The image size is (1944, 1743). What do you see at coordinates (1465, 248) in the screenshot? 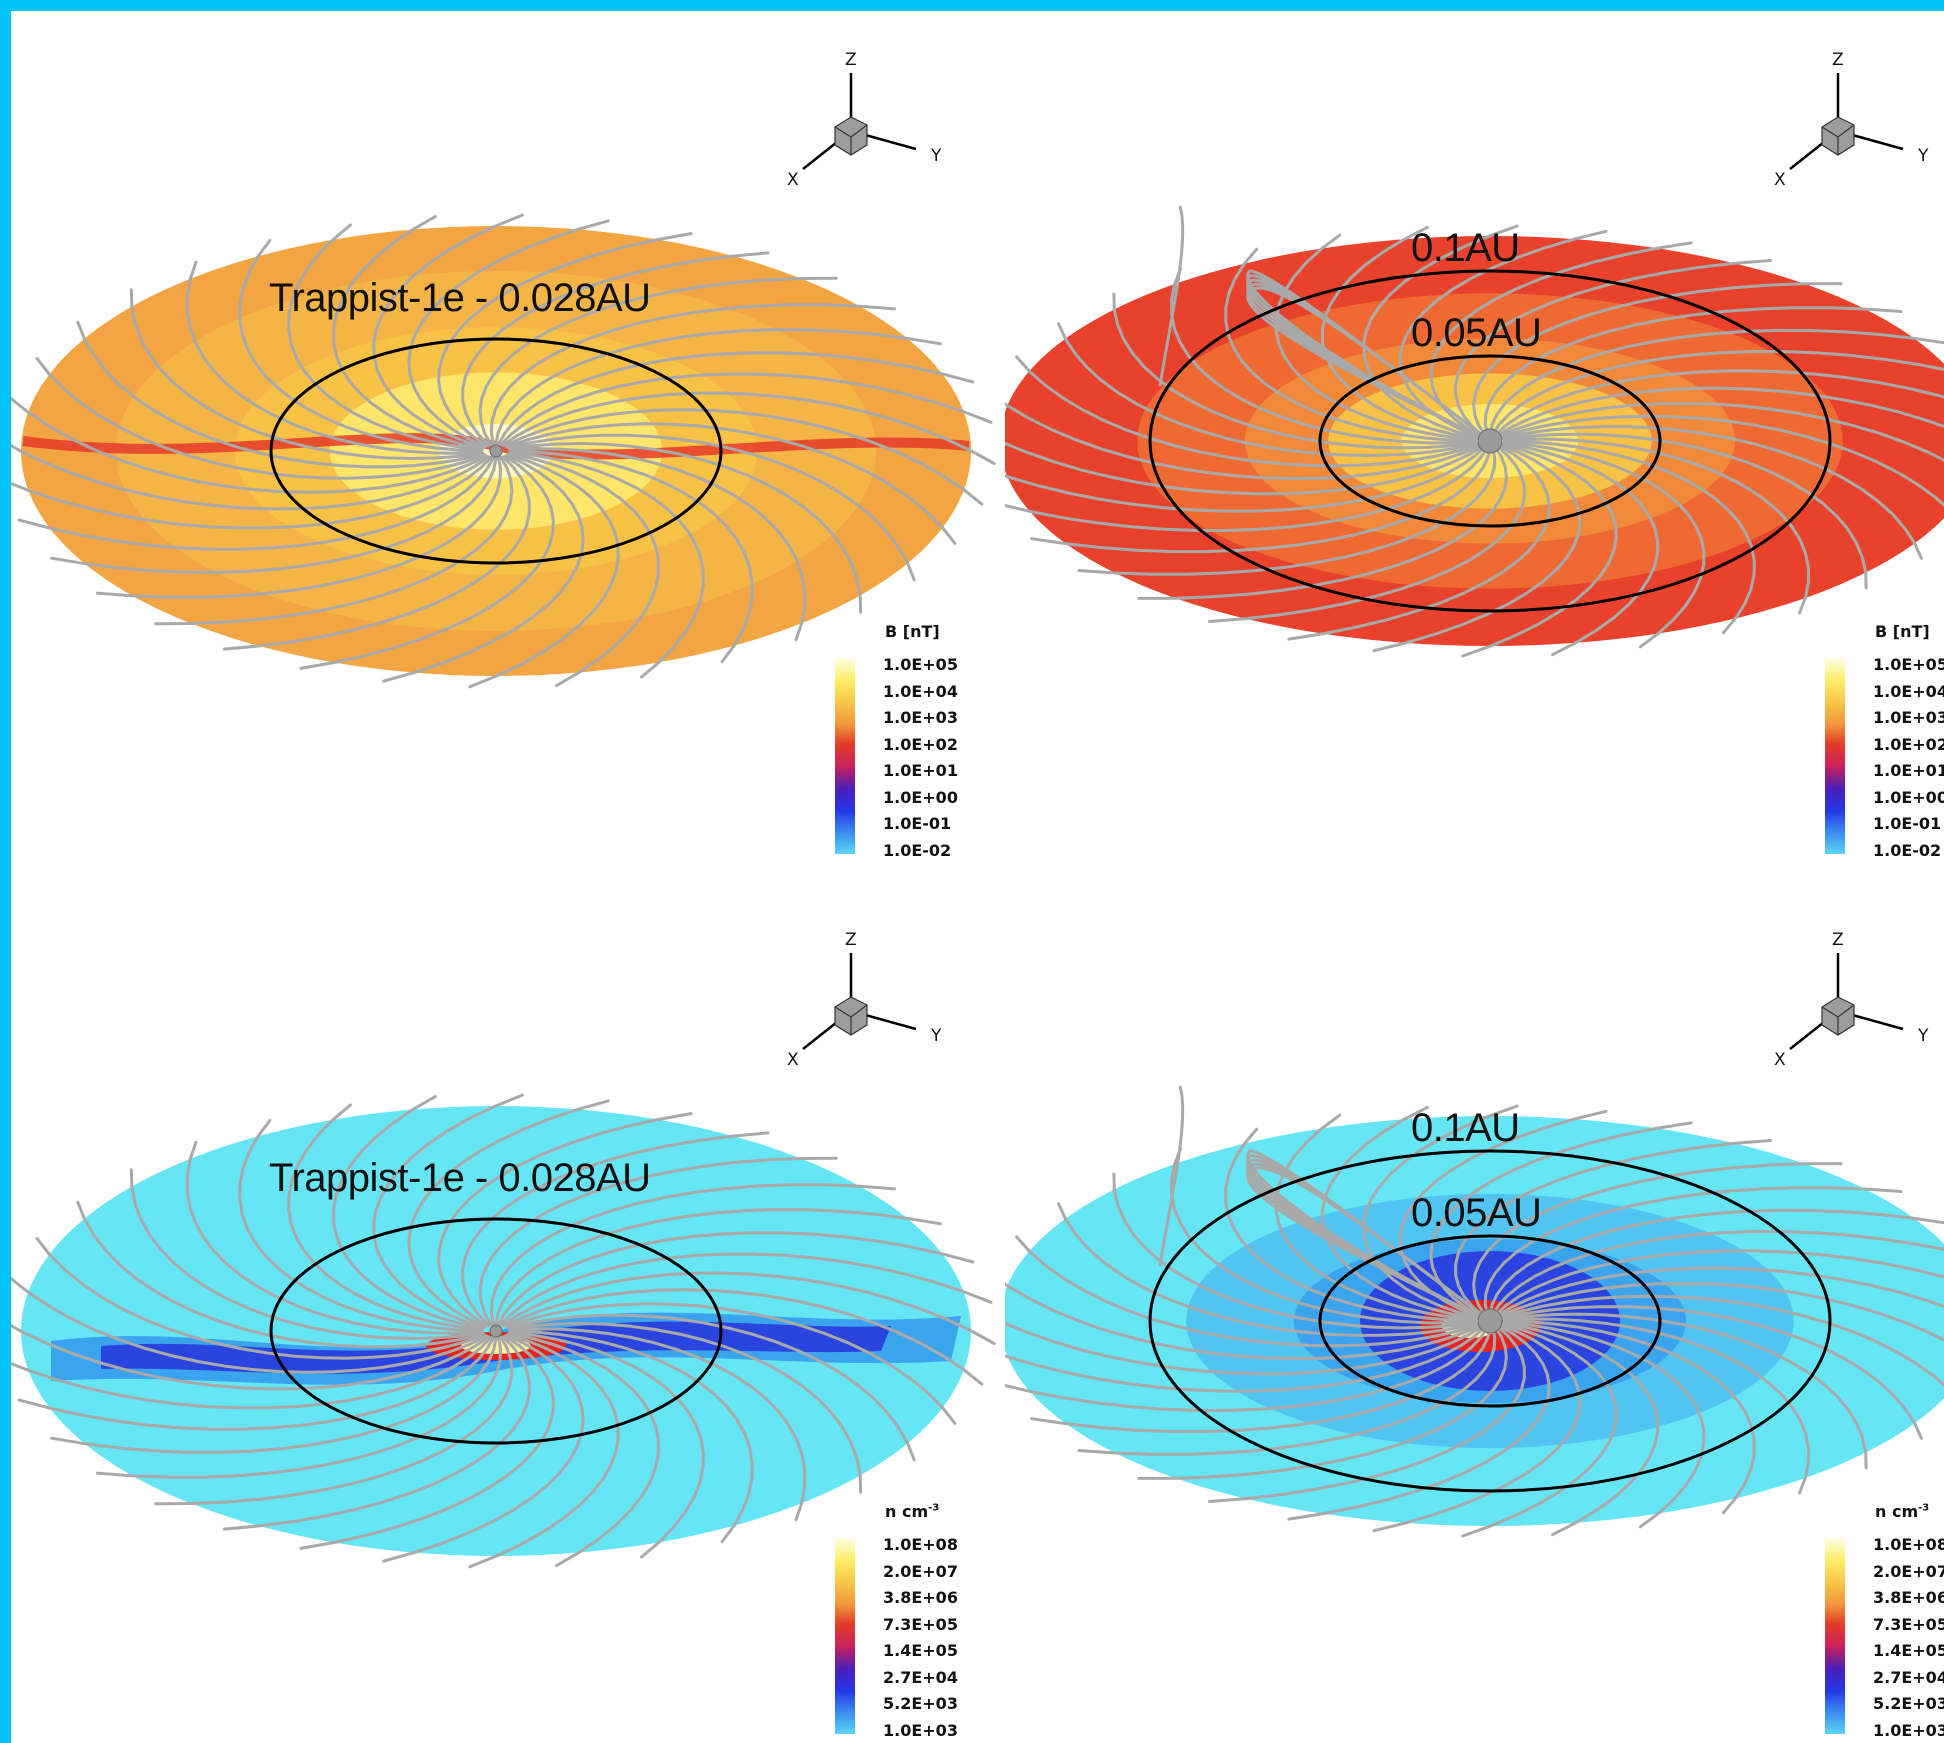
I see `outer-orbit-label: 0.1AU` at bounding box center [1465, 248].